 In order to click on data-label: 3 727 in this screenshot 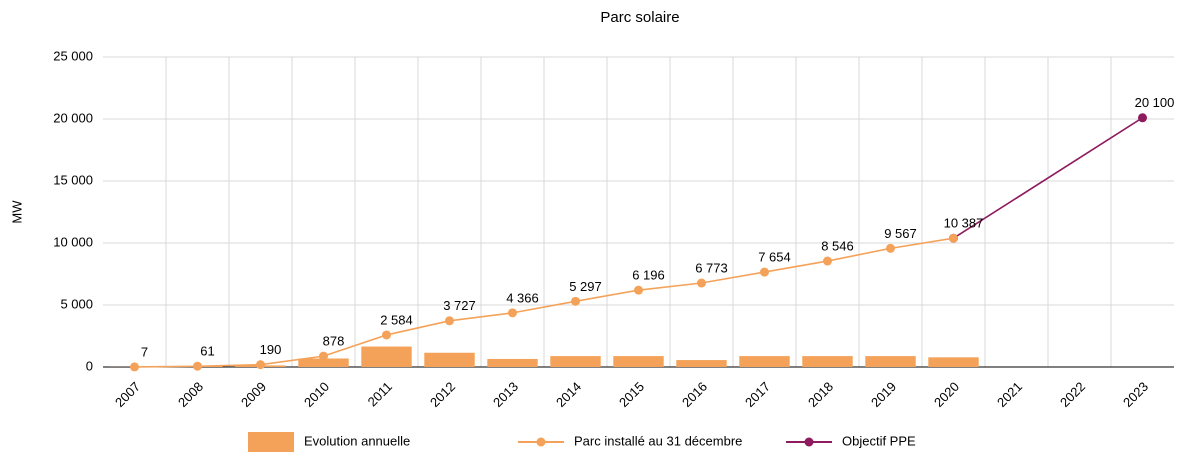, I will do `click(459, 305)`.